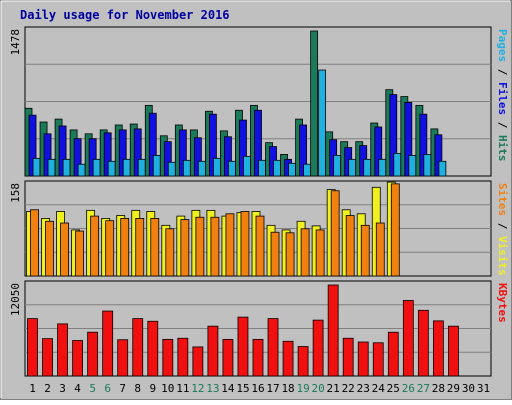 Image resolution: width=512 pixels, height=405 pixels. What do you see at coordinates (423, 388) in the screenshot?
I see `x-tick-label-27: 27` at bounding box center [423, 388].